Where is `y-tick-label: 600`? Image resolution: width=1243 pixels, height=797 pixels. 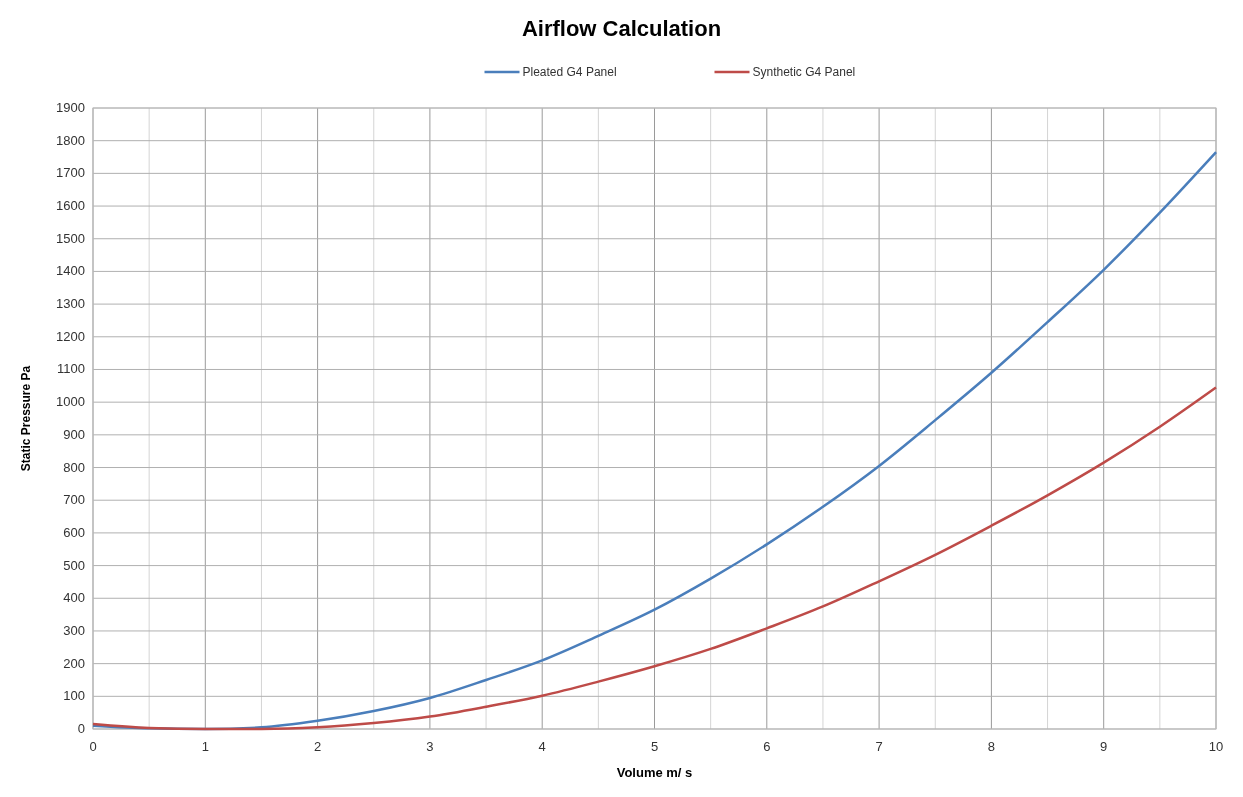
y-tick-label: 600 is located at coordinates (74, 532).